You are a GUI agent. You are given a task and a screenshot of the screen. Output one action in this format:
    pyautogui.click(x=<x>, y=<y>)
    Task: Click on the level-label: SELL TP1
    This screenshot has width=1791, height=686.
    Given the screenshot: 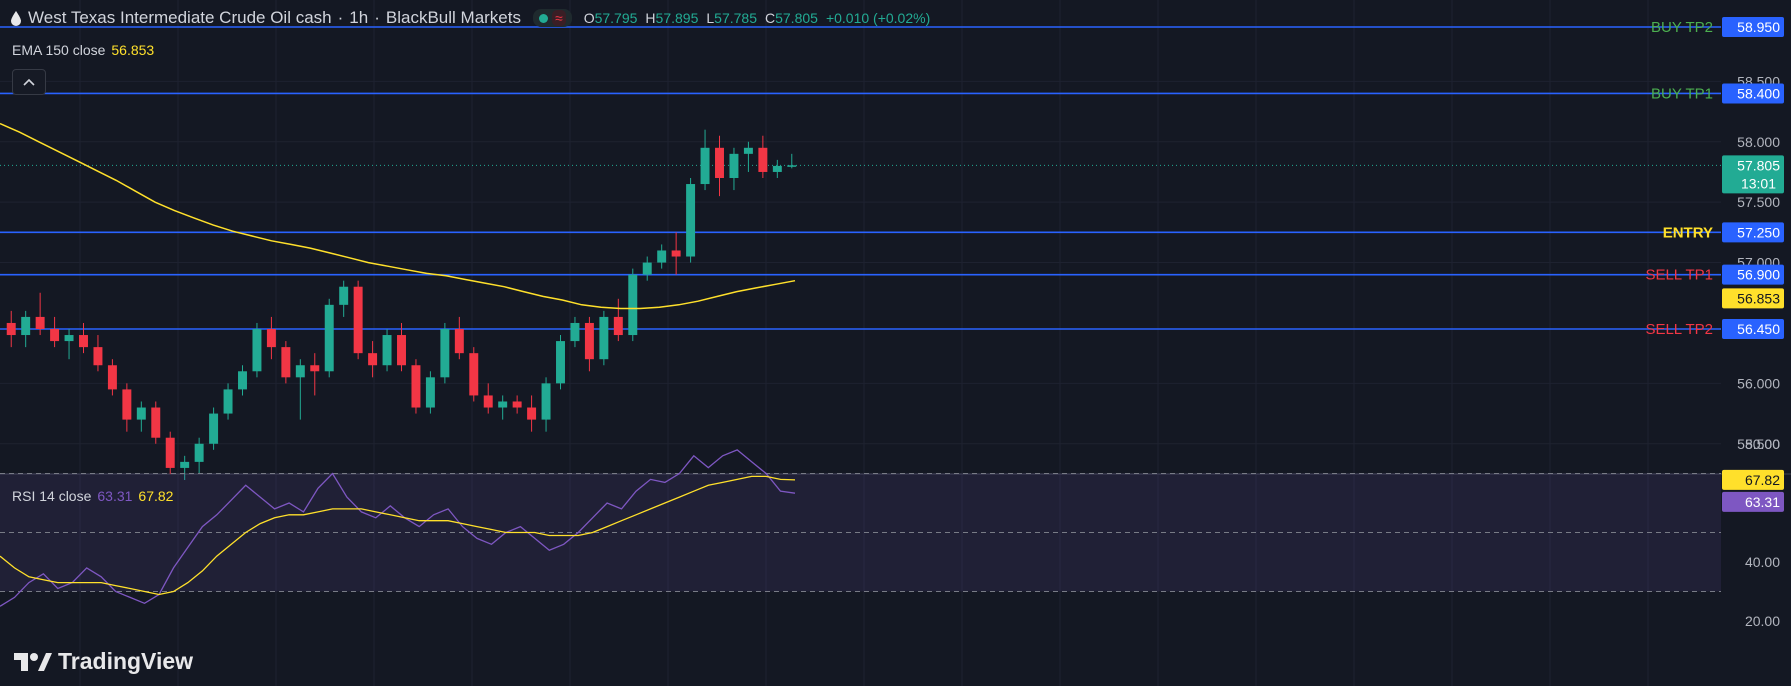 What is the action you would take?
    pyautogui.click(x=1679, y=275)
    